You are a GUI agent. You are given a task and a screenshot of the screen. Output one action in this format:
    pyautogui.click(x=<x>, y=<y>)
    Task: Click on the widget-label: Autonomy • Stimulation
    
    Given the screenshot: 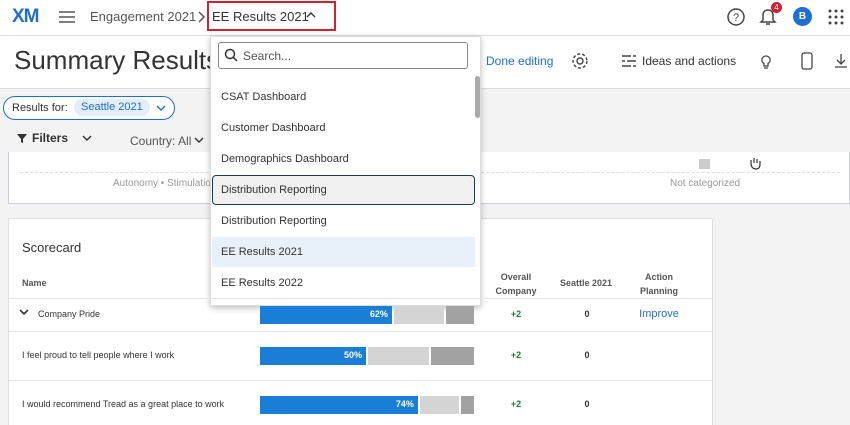 What is the action you would take?
    pyautogui.click(x=165, y=183)
    